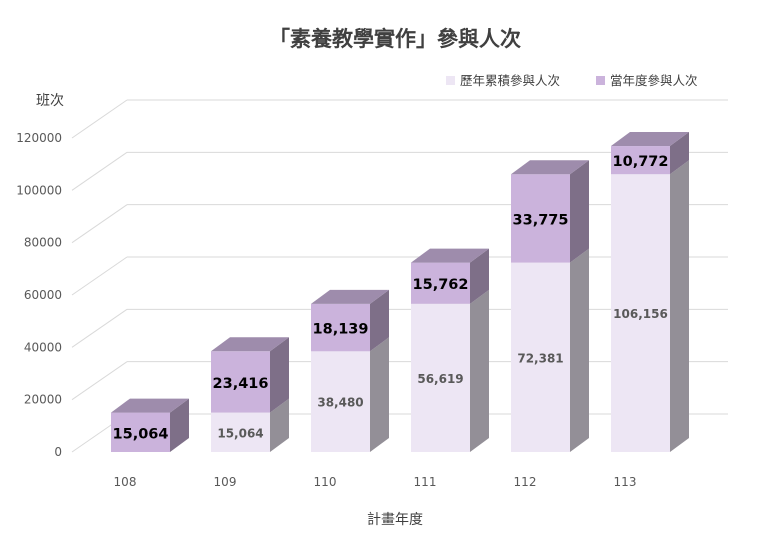 The height and width of the screenshot is (546, 768). I want to click on chart-title: 「素養教學實作」參與人次, so click(395, 39).